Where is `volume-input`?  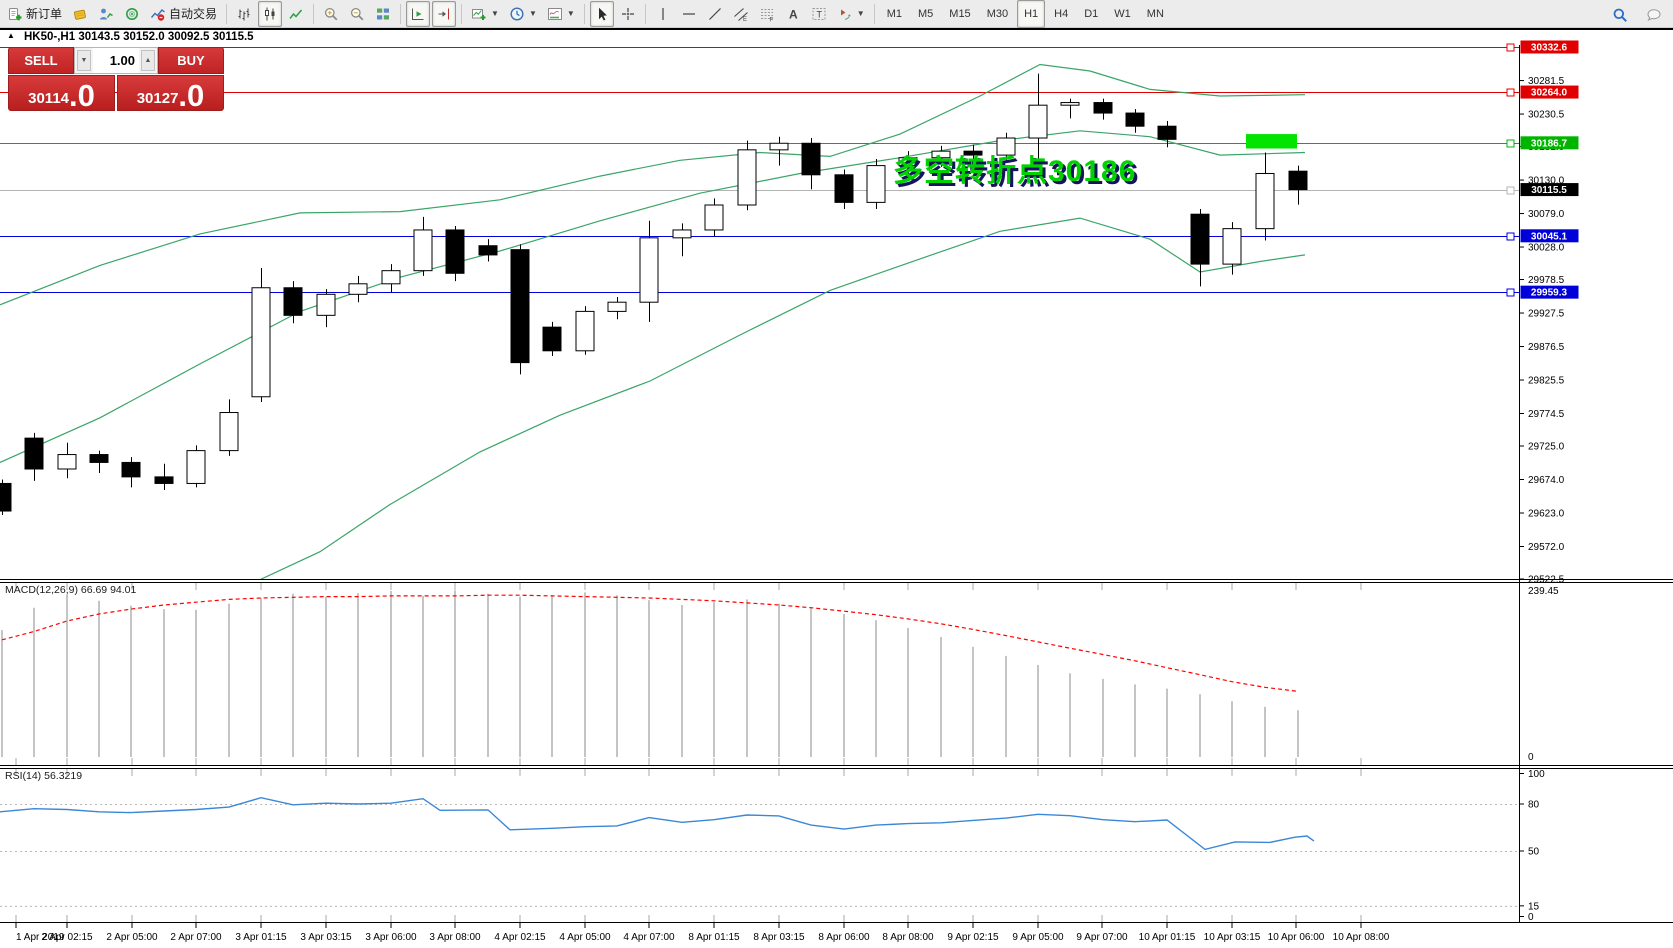
volume-input is located at coordinates (116, 60).